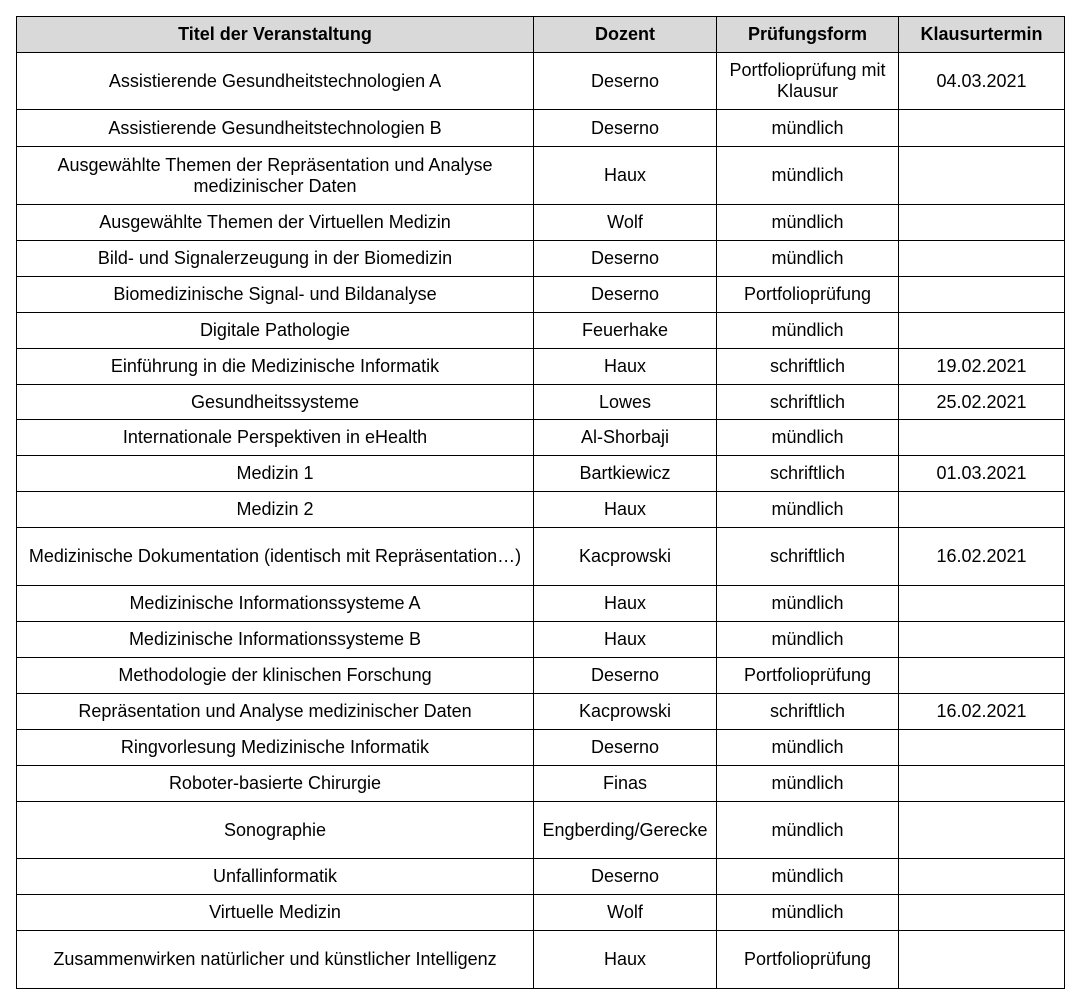 Image resolution: width=1080 pixels, height=1001 pixels. Describe the element at coordinates (625, 437) in the screenshot. I see `table-cell: Al-Shorbaji` at that location.